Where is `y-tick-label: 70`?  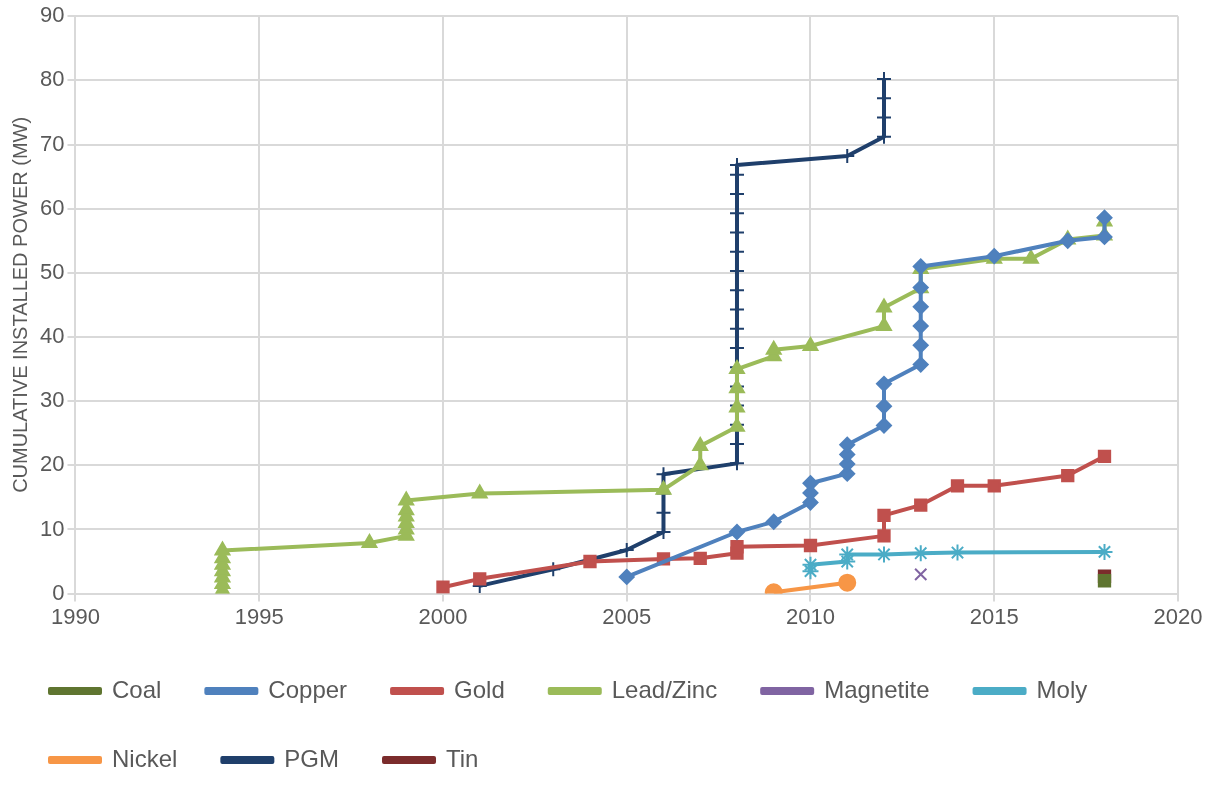
y-tick-label: 70 is located at coordinates (52, 143).